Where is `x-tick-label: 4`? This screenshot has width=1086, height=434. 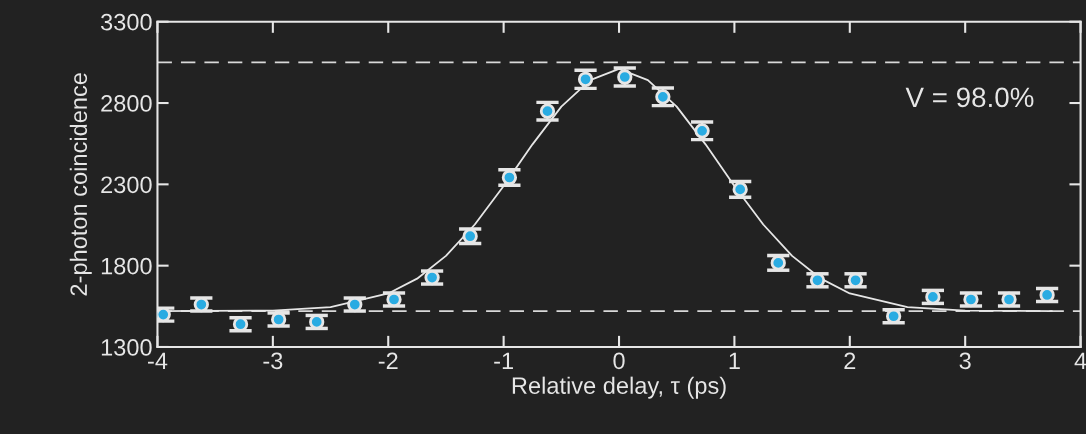
x-tick-label: 4 is located at coordinates (1080, 360).